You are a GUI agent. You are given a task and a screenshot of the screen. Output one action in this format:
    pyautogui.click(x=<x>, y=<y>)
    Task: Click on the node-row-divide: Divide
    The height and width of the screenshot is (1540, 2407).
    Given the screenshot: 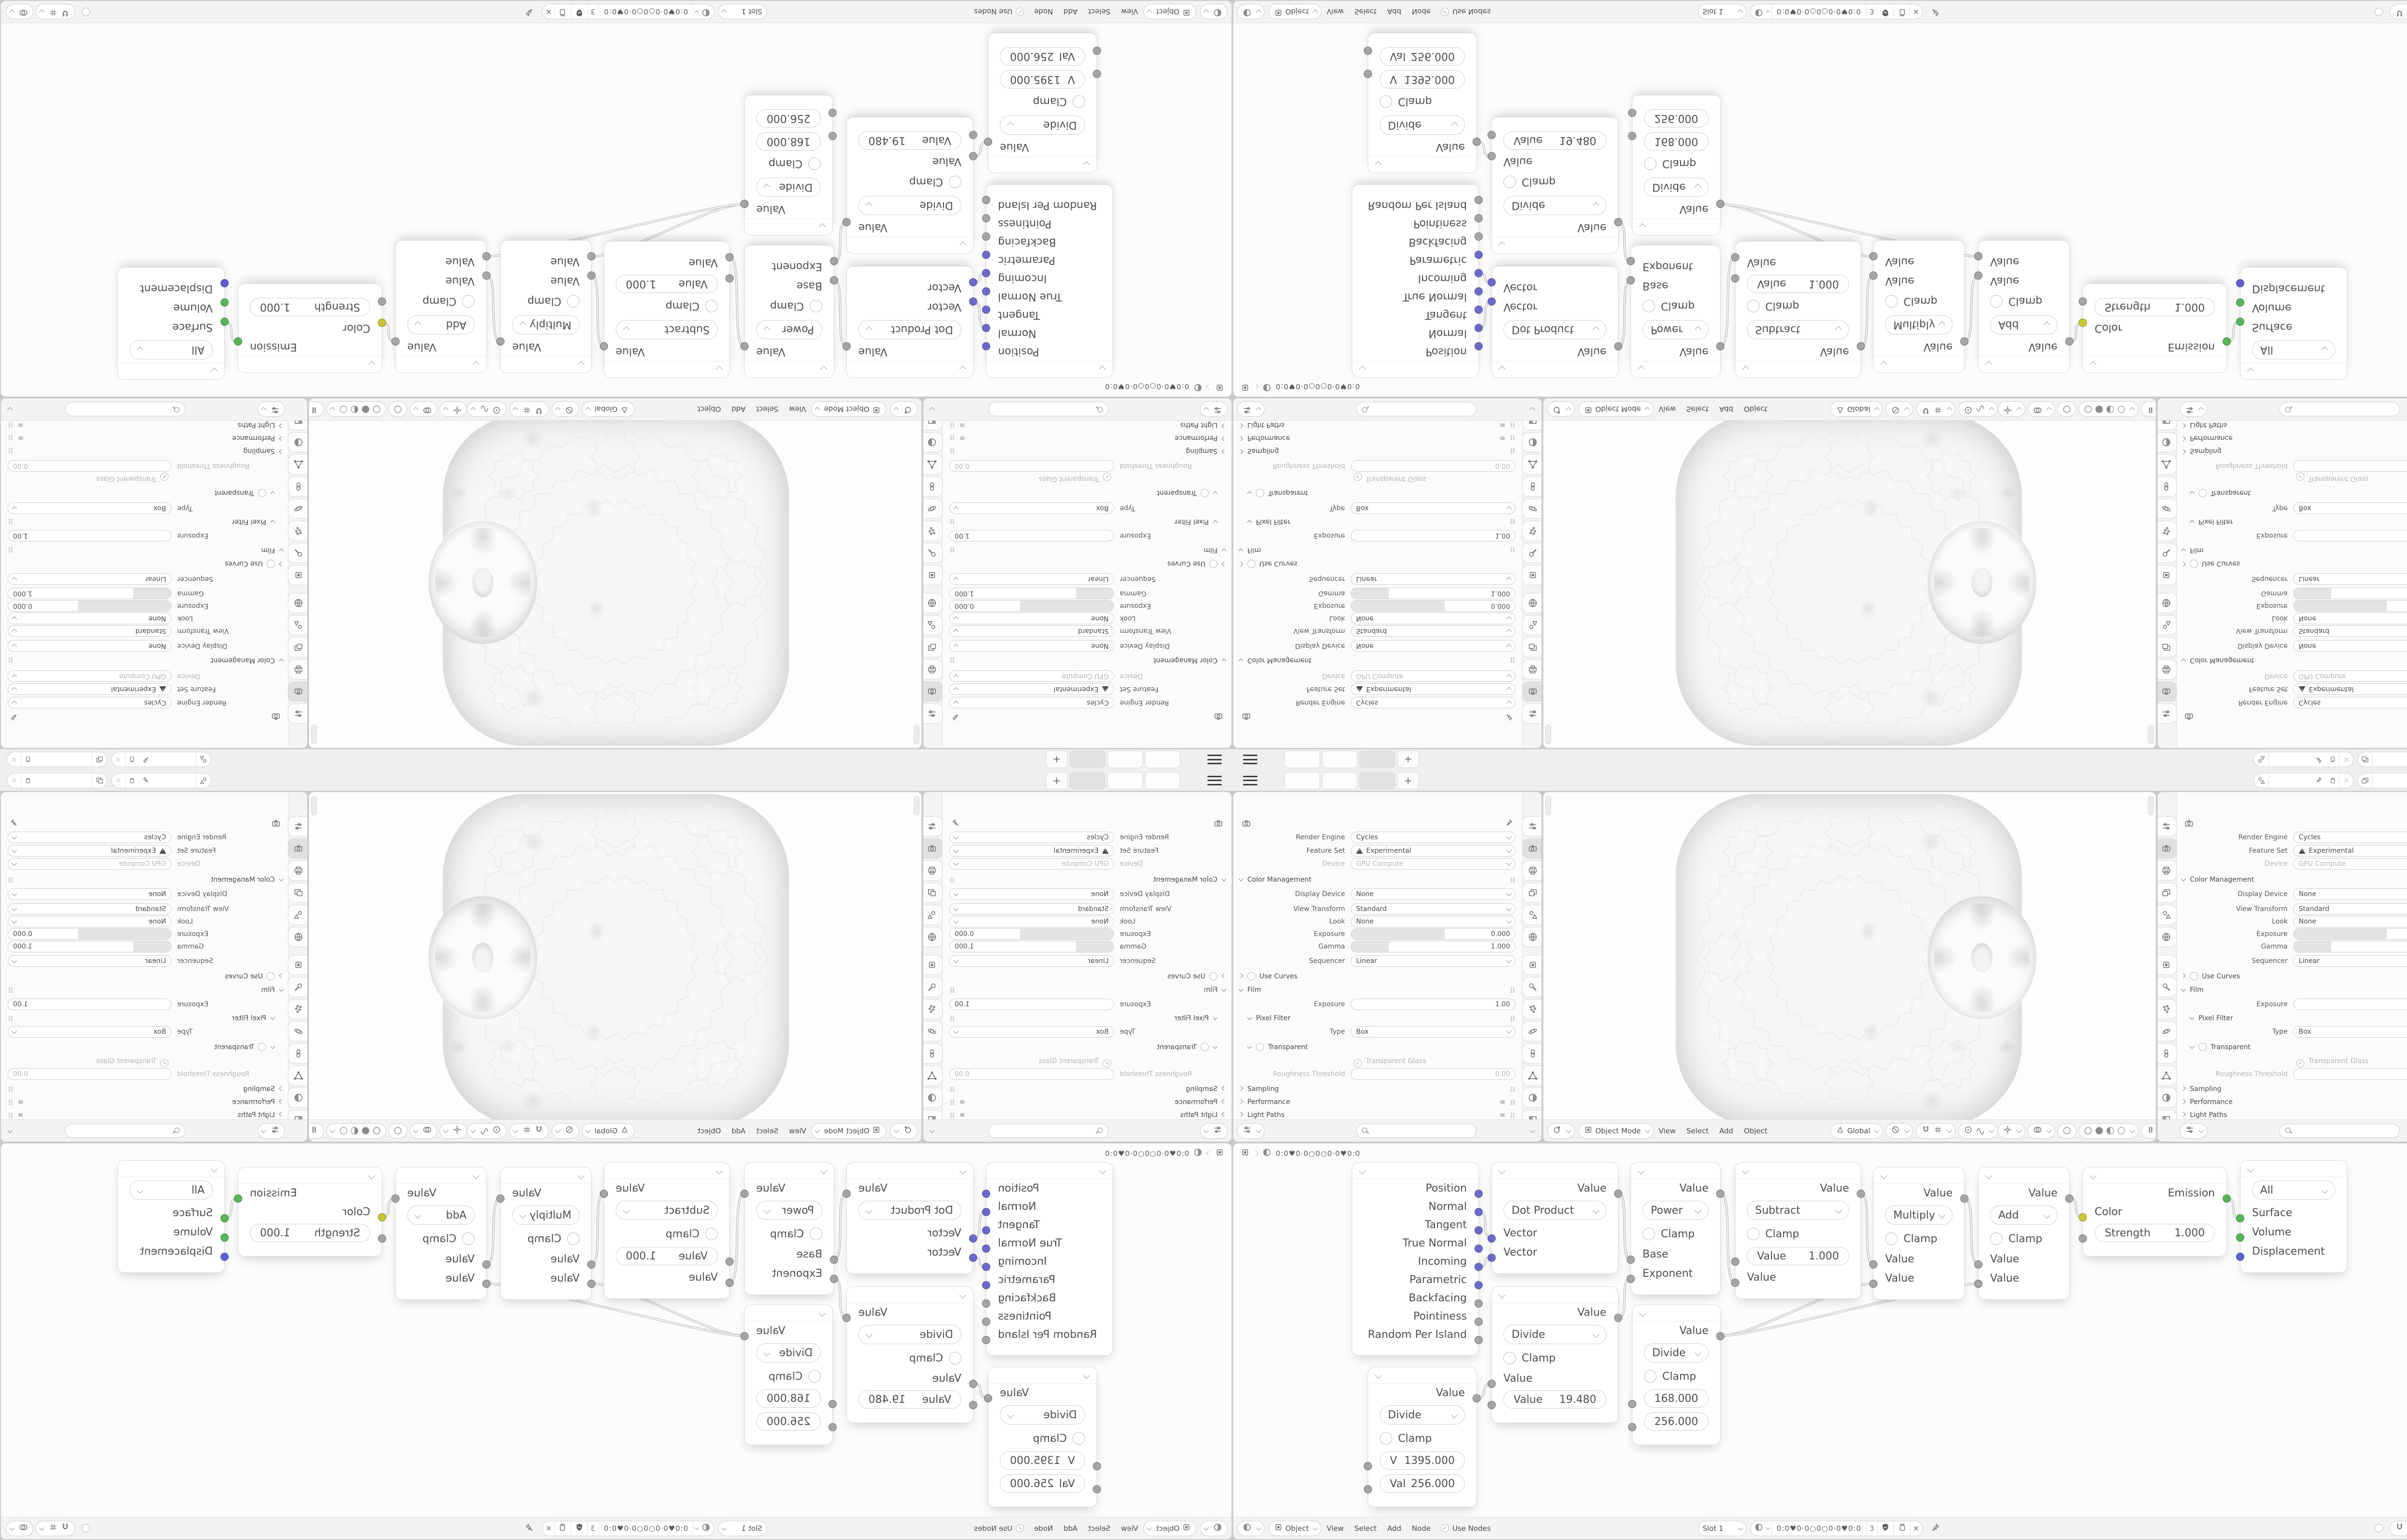 What is the action you would take?
    pyautogui.click(x=1676, y=187)
    